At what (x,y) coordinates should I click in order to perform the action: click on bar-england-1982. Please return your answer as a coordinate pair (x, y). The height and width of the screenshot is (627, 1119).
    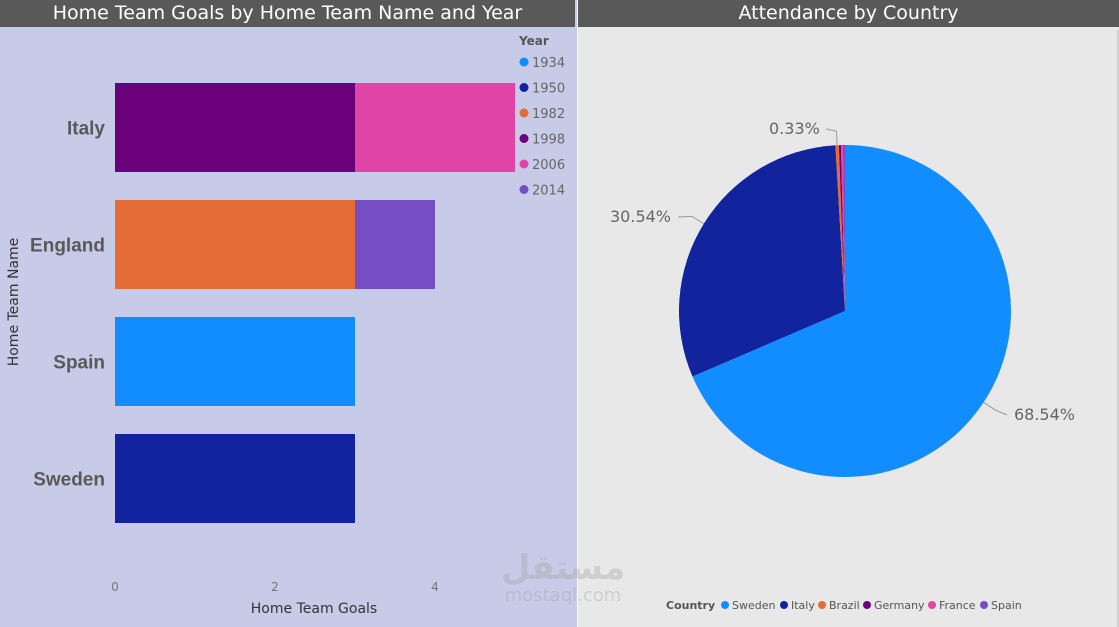
    Looking at the image, I should click on (235, 244).